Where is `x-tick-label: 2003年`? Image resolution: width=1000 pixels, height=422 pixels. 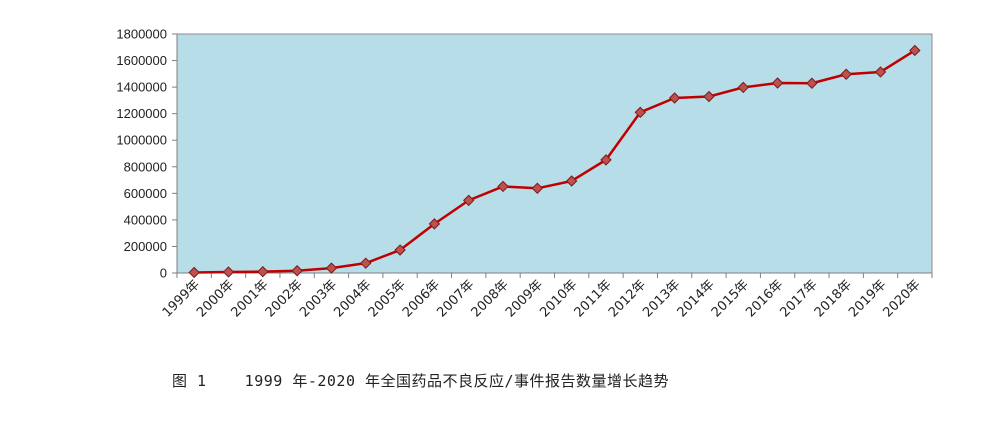
x-tick-label: 2003年 is located at coordinates (318, 298).